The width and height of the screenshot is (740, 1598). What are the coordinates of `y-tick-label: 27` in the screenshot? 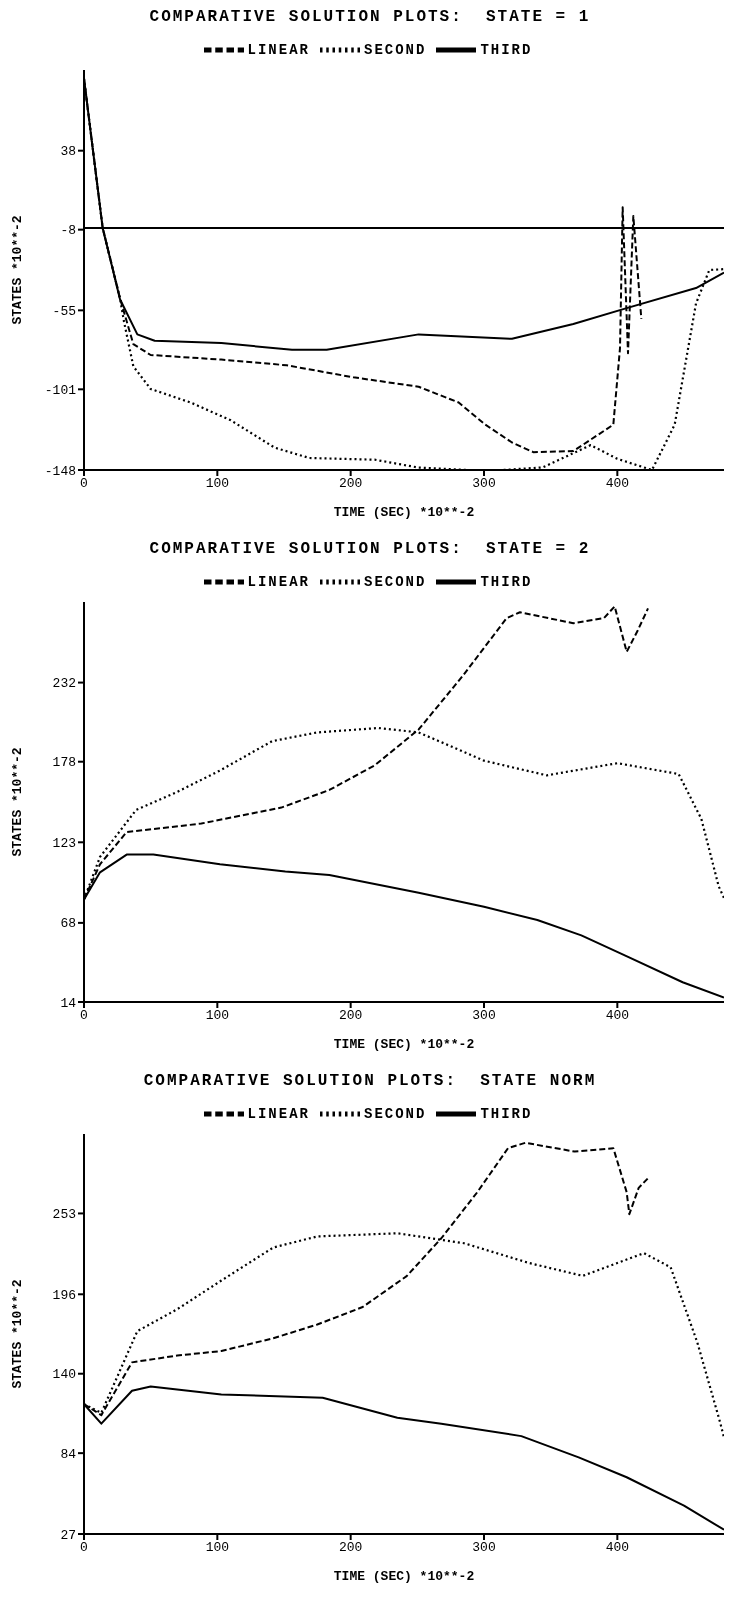 It's located at (68, 1535).